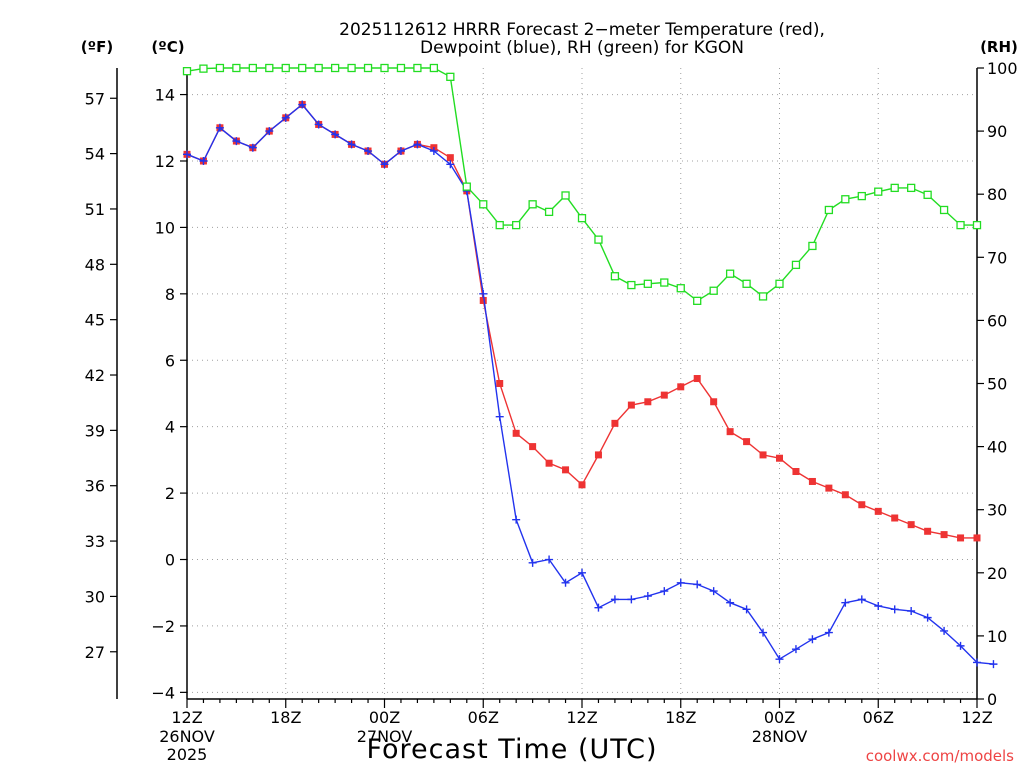 The width and height of the screenshot is (1024, 768). I want to click on celsius-tick-label: −4, so click(163, 692).